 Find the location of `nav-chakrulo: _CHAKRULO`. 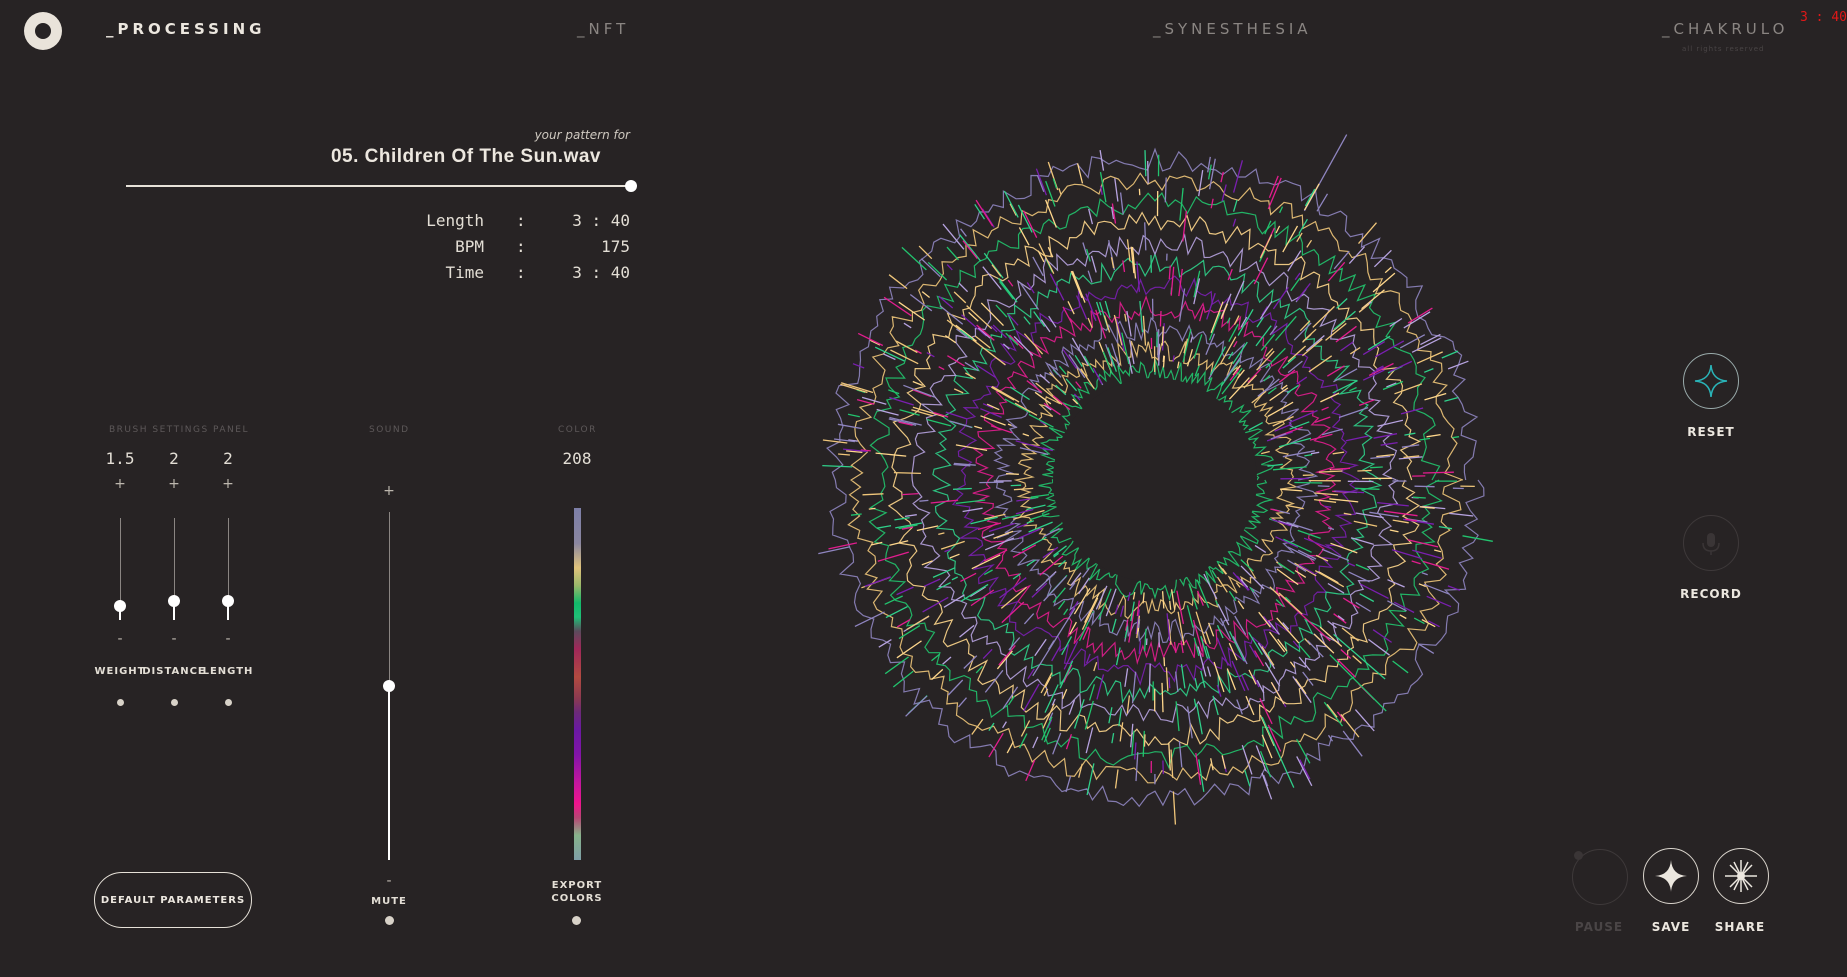

nav-chakrulo: _CHAKRULO is located at coordinates (1725, 29).